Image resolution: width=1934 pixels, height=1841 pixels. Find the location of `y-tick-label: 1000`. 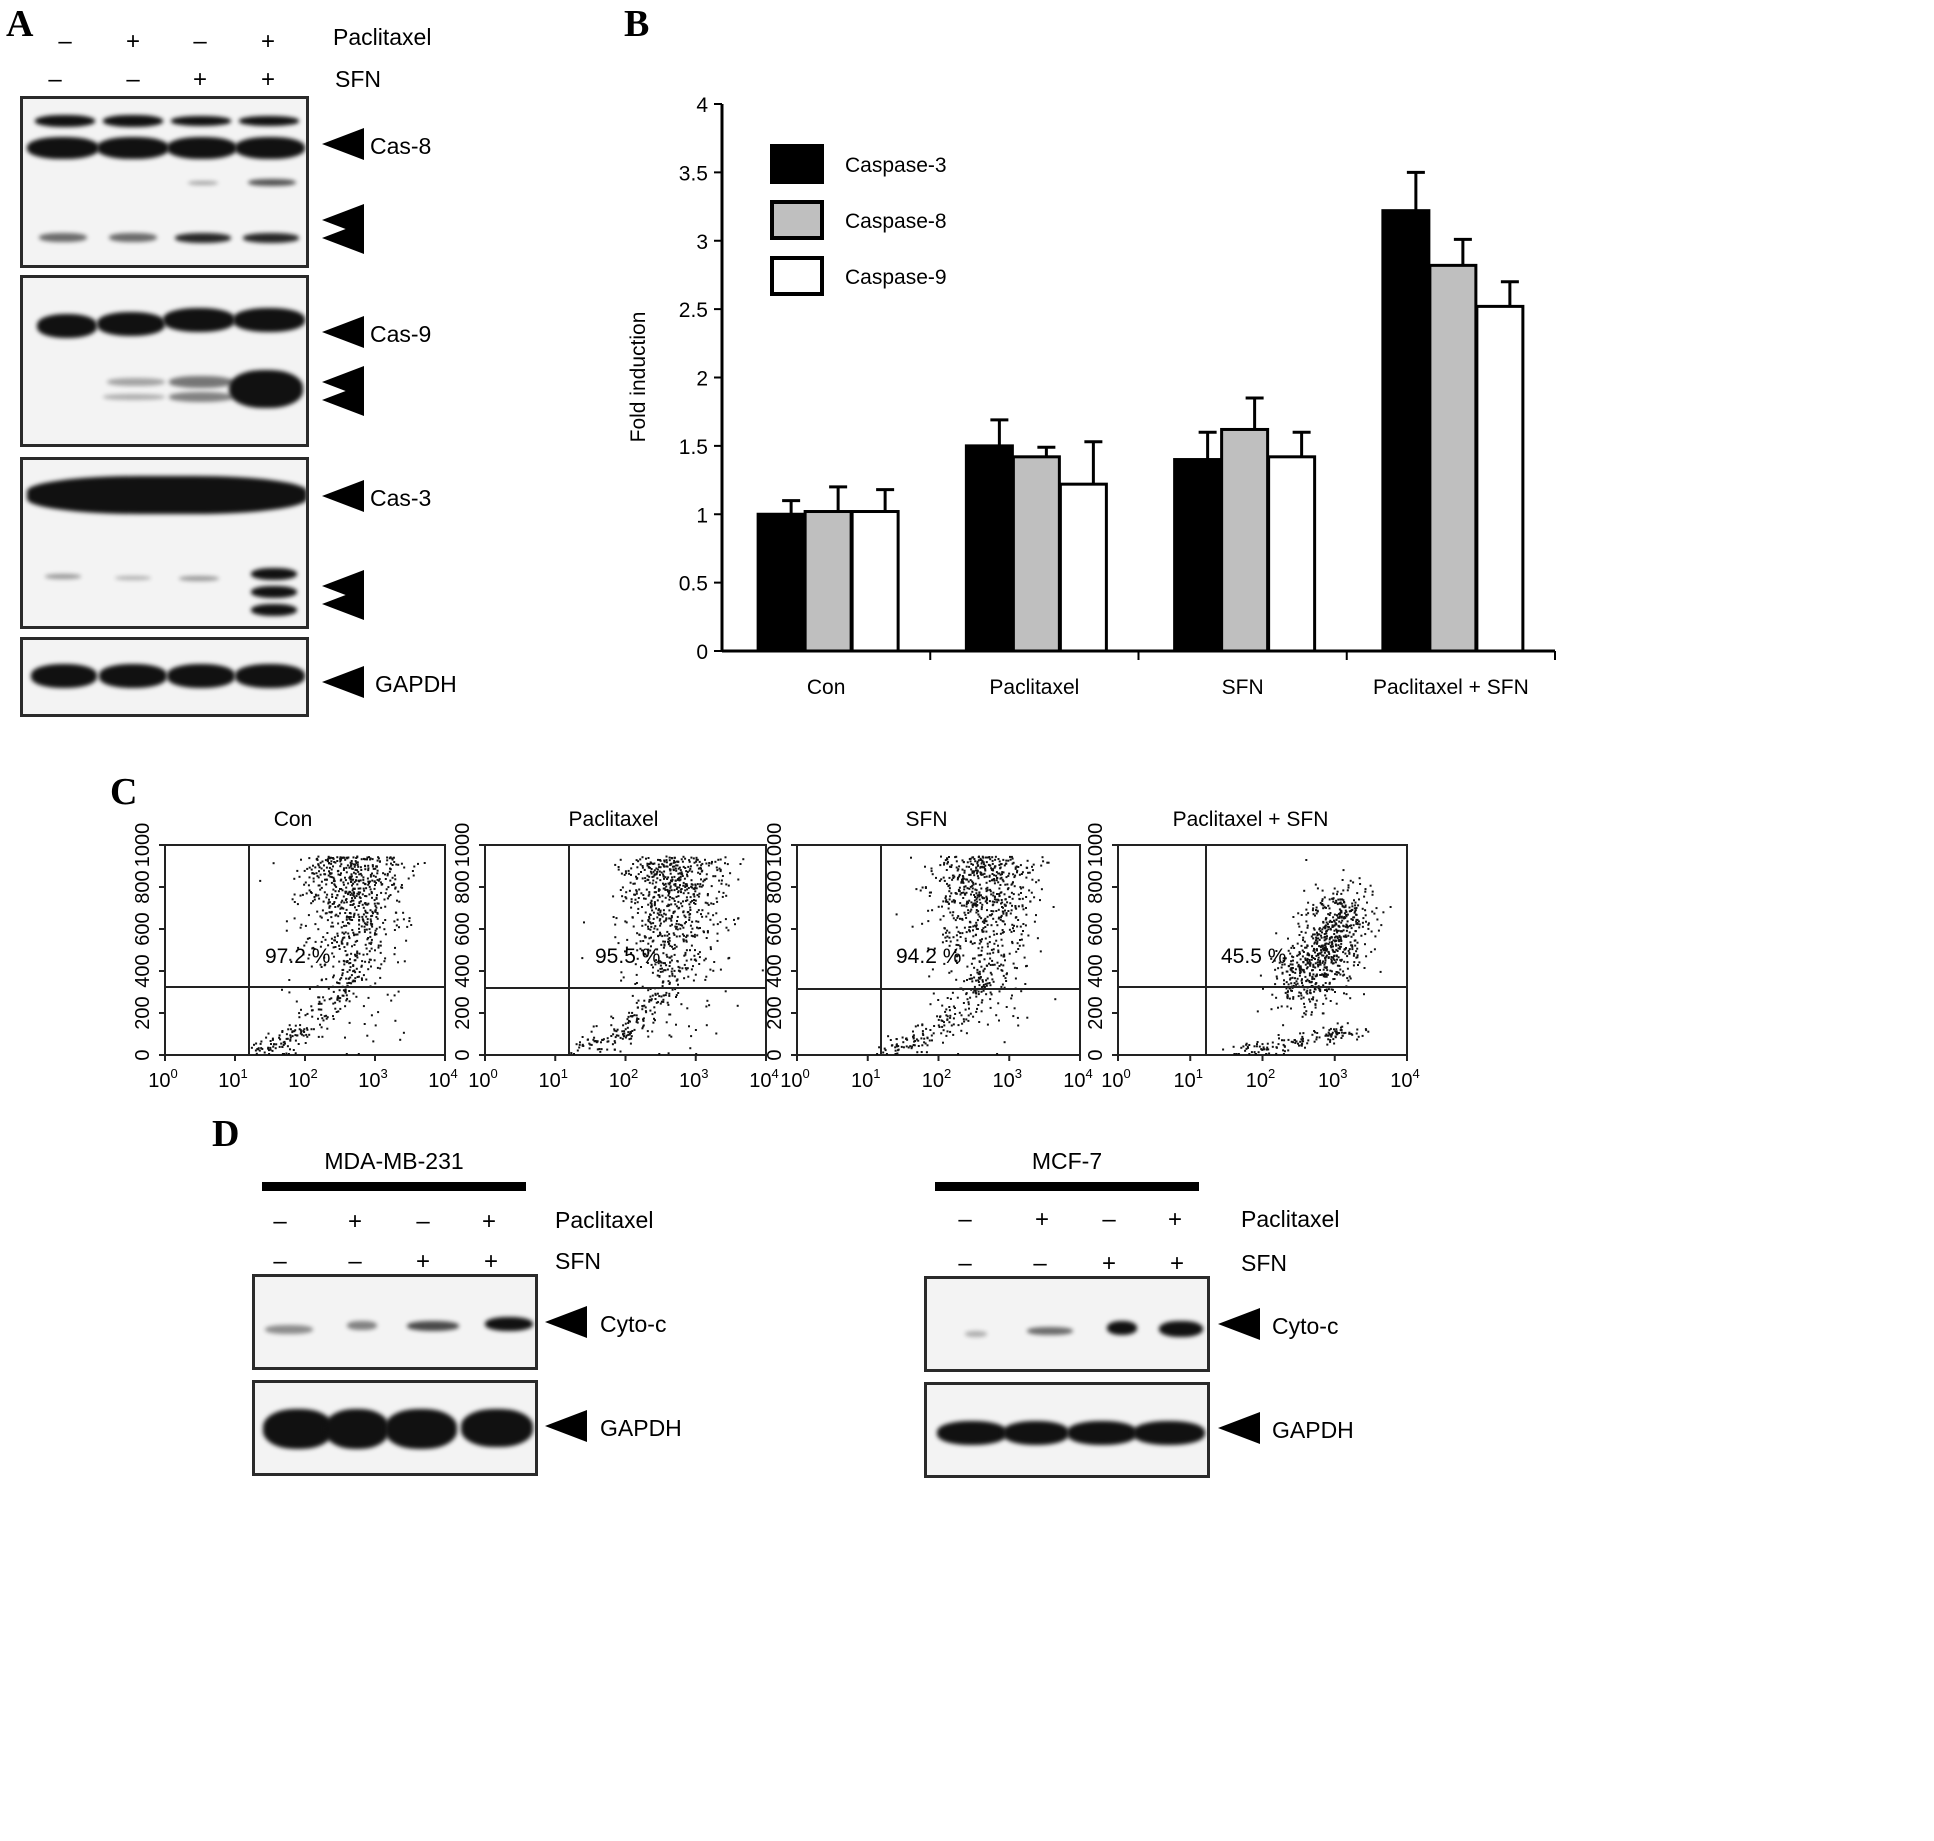

y-tick-label: 1000 is located at coordinates (143, 845).